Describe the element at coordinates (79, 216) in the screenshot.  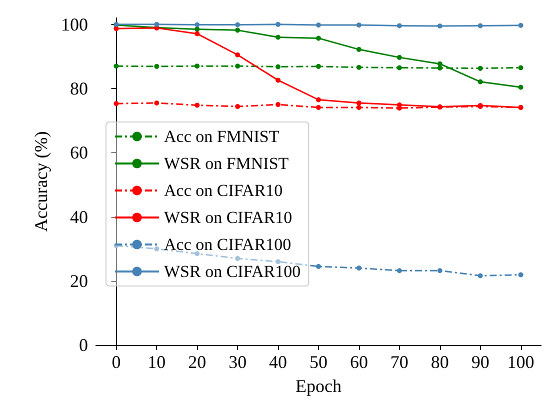
I see `y-tick-label: 40` at that location.